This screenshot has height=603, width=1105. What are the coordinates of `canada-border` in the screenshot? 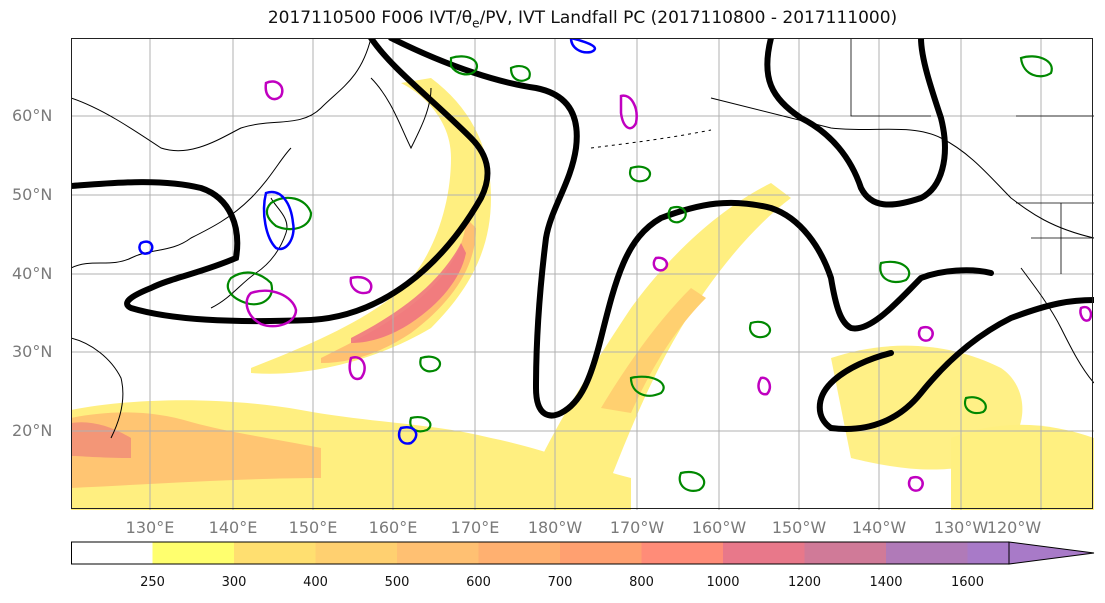 It's located at (890, 77).